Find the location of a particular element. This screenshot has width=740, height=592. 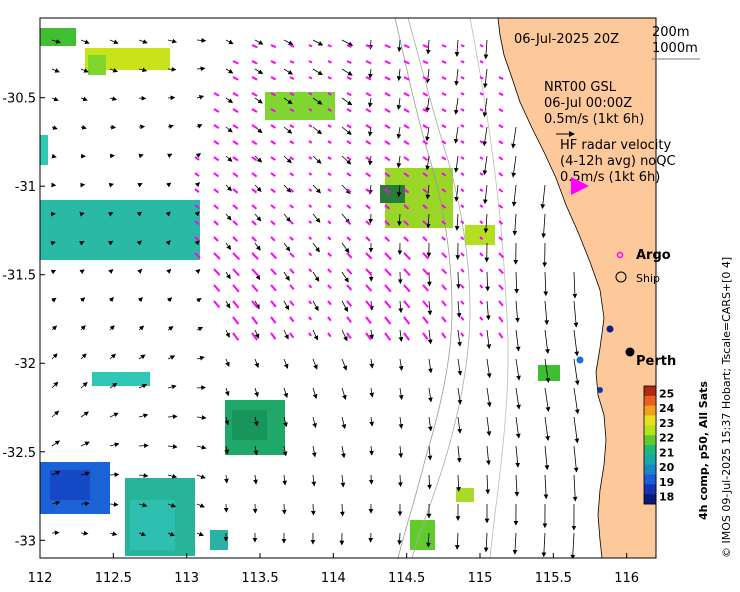

colorbar-tick-label: 24 is located at coordinates (667, 408).